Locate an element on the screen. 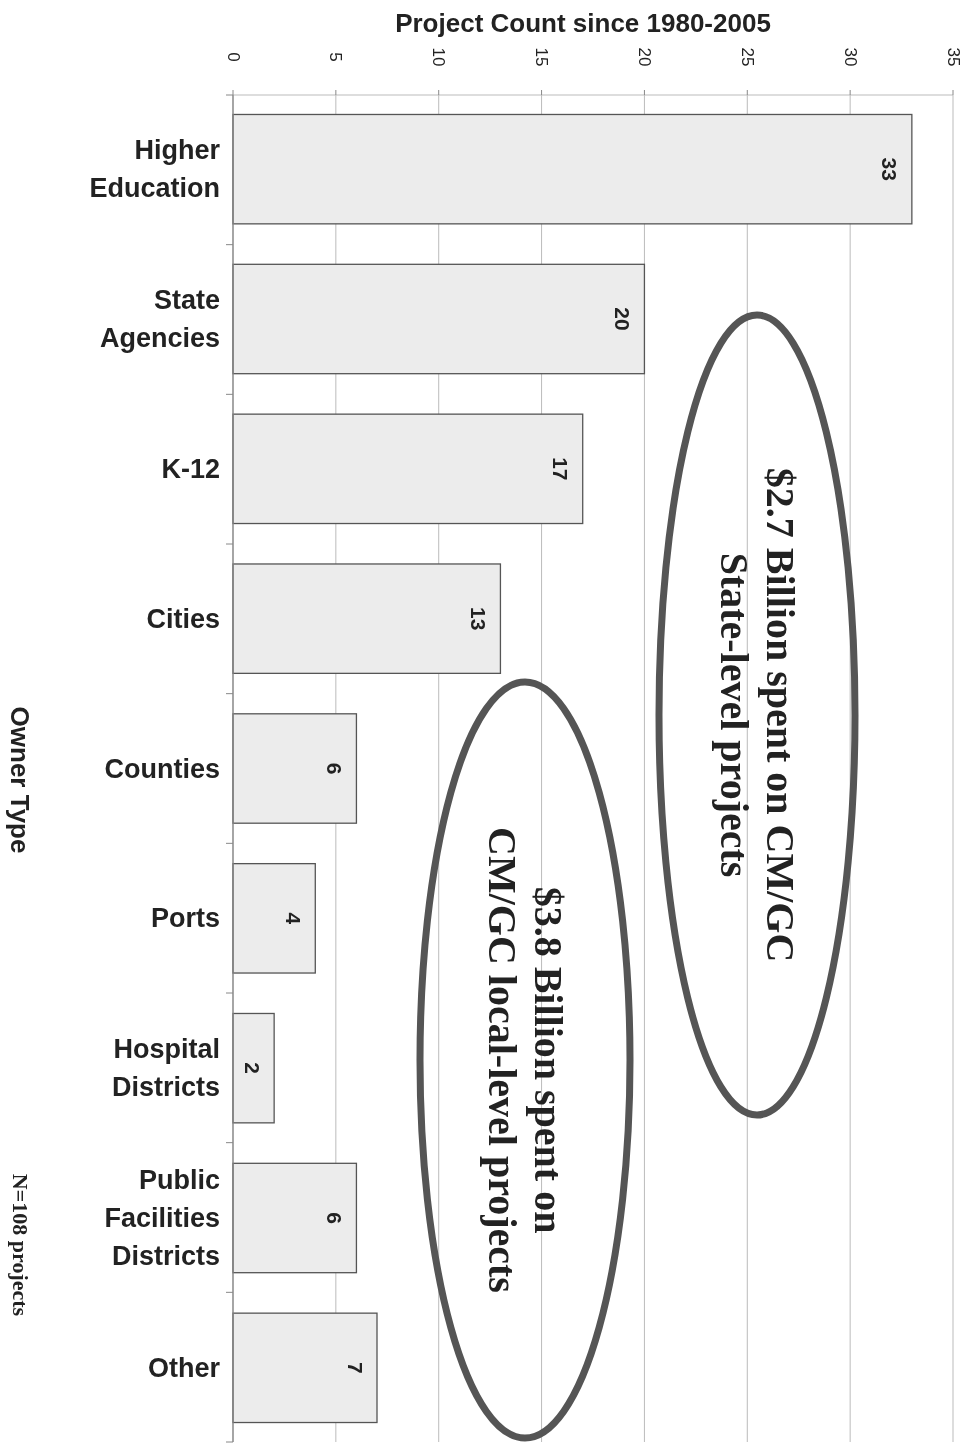 This screenshot has height=1445, width=969. data-label: 2 is located at coordinates (252, 1068).